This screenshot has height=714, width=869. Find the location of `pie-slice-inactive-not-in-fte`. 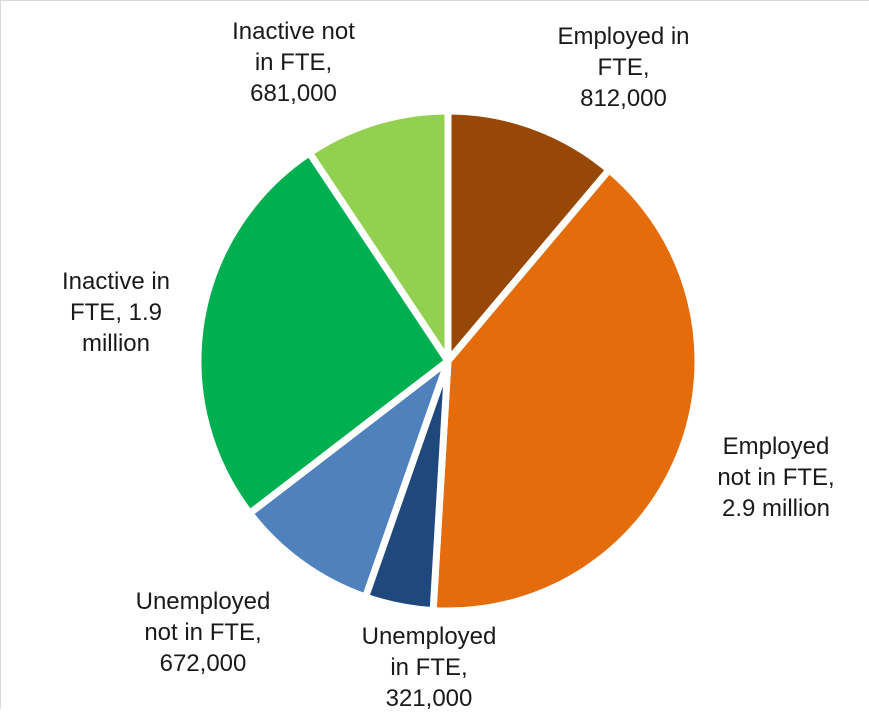

pie-slice-inactive-not-in-fte is located at coordinates (378, 236).